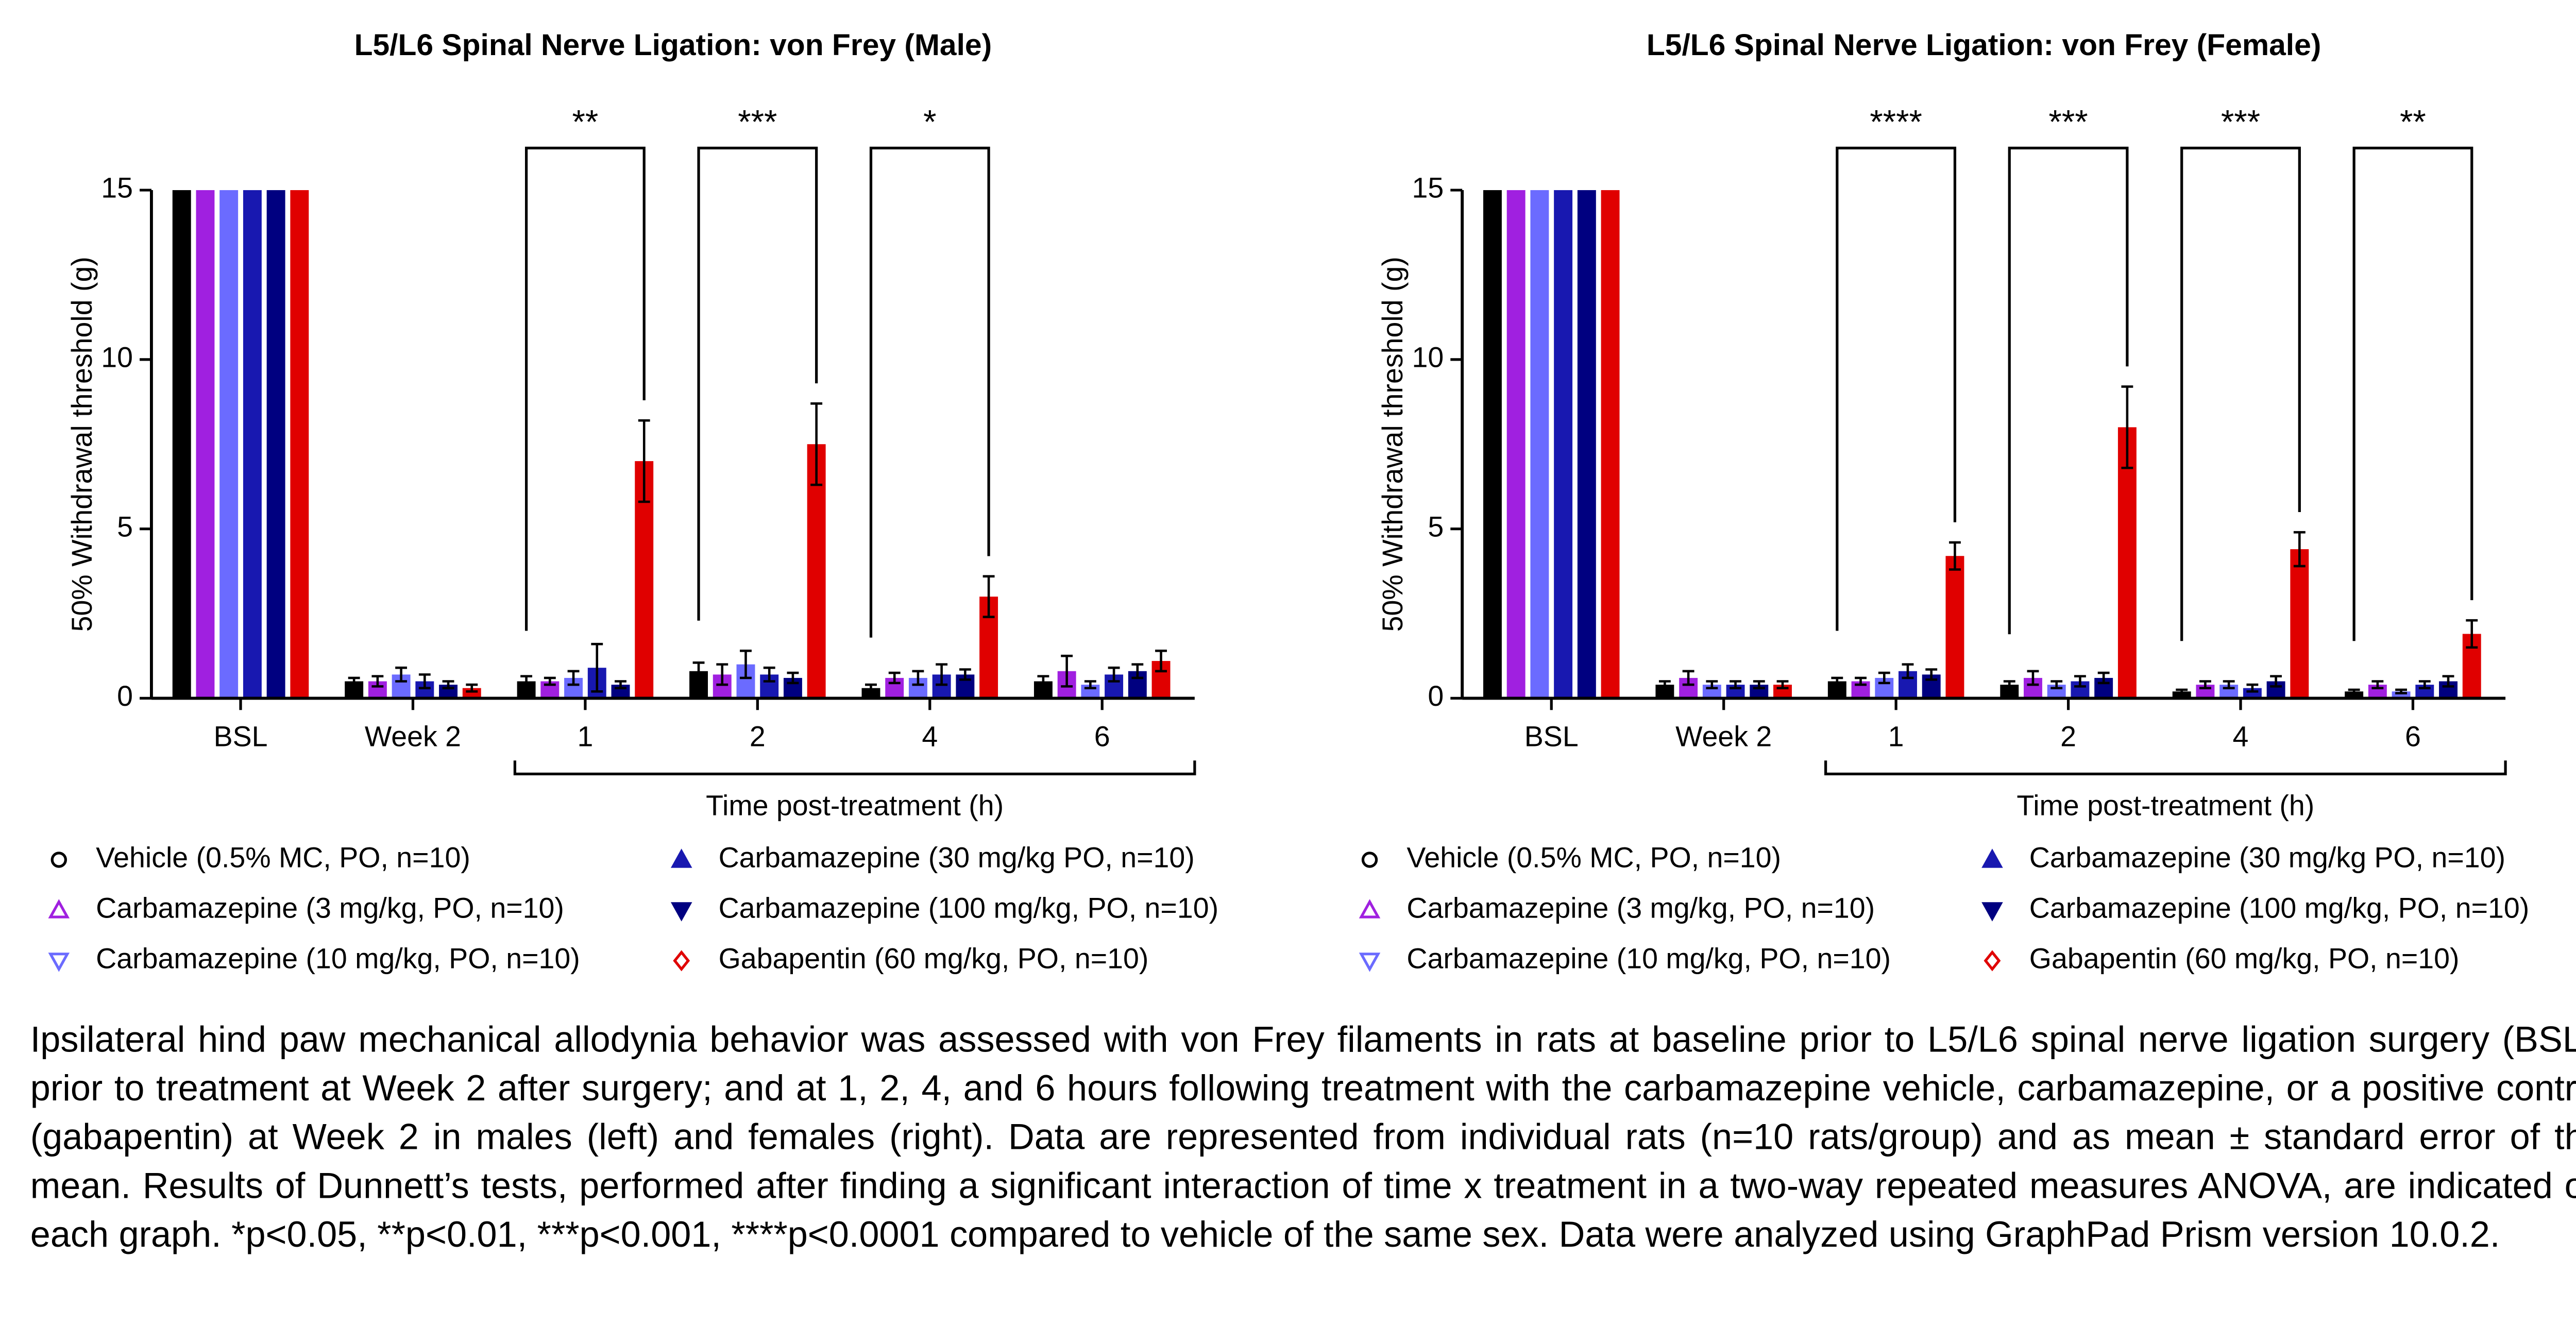  What do you see at coordinates (2413, 736) in the screenshot?
I see `x-tick-label: 6` at bounding box center [2413, 736].